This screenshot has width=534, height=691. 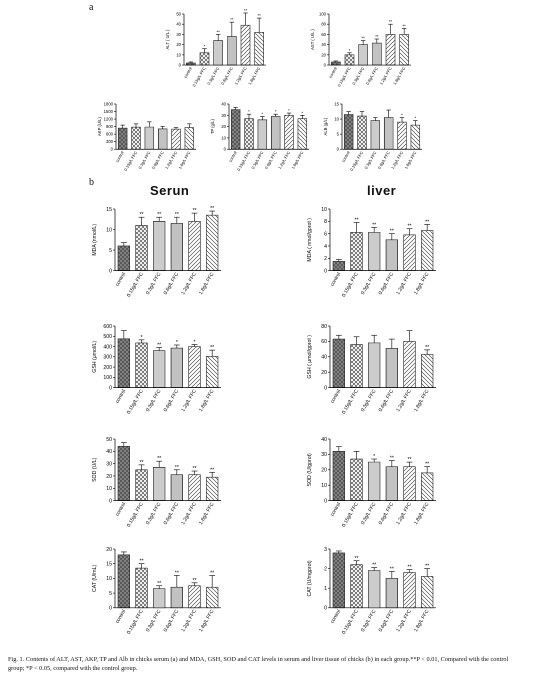 I want to click on y-tick-label: 40, so click(x=109, y=452).